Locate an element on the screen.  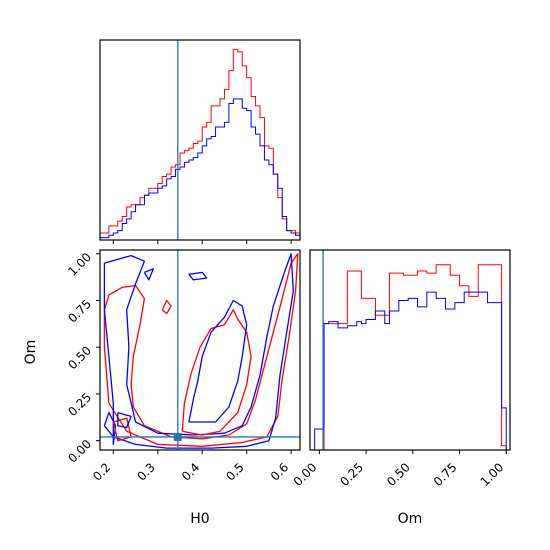
joint-xtick-label-3: 0.5 is located at coordinates (234, 471).